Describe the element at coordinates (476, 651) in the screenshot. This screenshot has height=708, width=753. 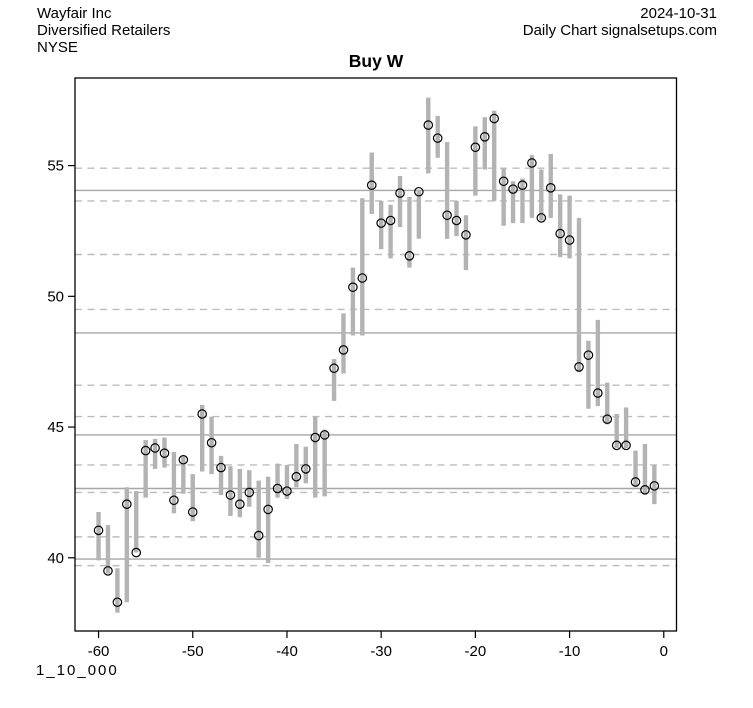
I see `x-tick-label: -20` at that location.